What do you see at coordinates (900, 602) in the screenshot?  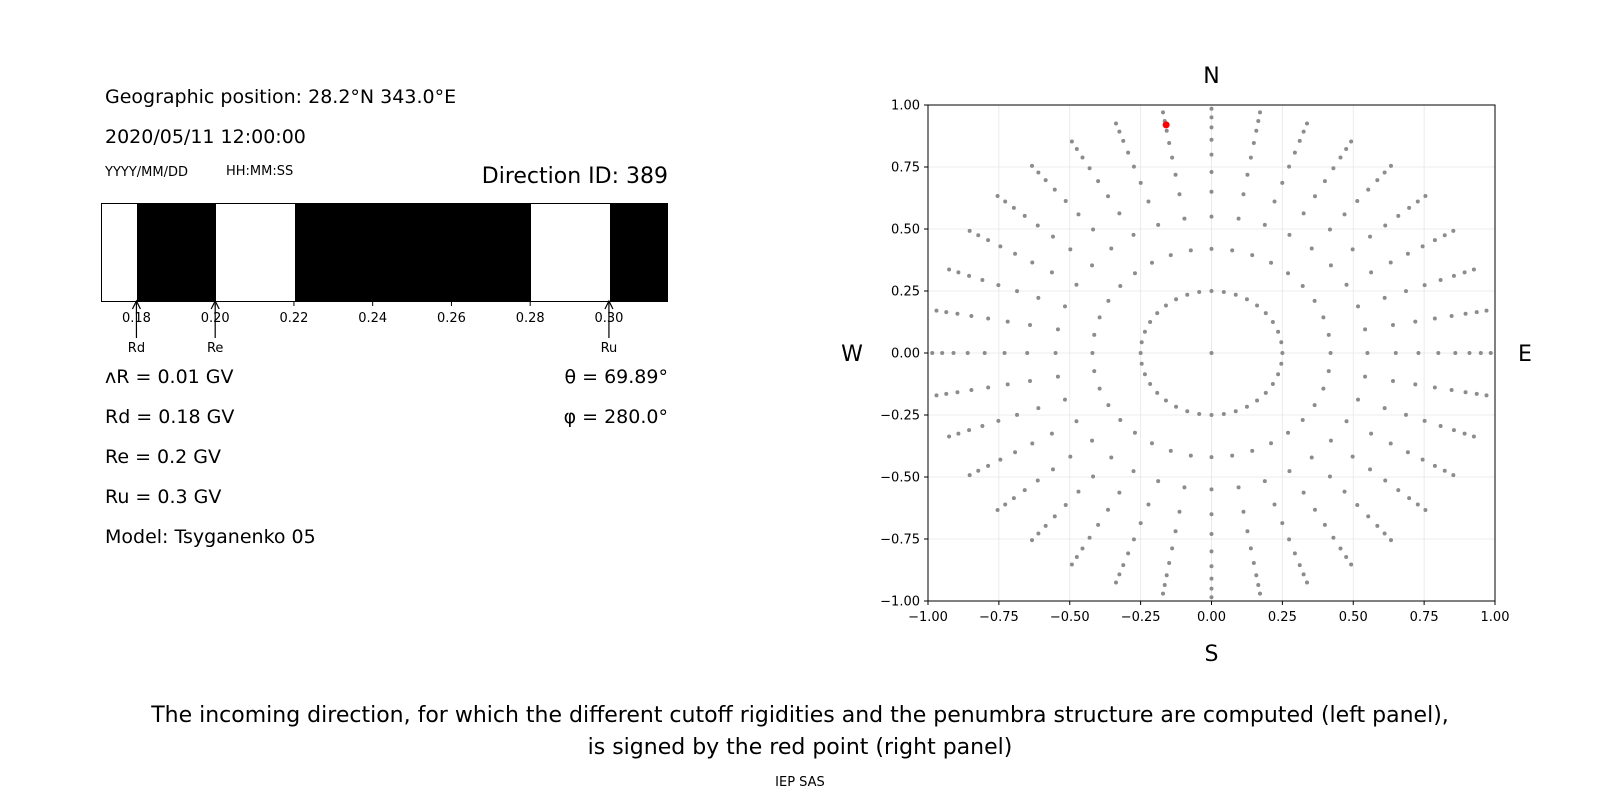 I see `y-tick-label: −1.00` at bounding box center [900, 602].